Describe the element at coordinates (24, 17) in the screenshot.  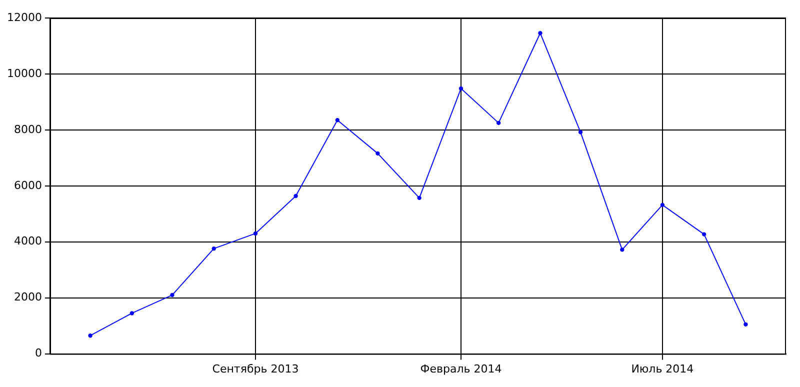
I see `y-tick-label: 12000` at that location.